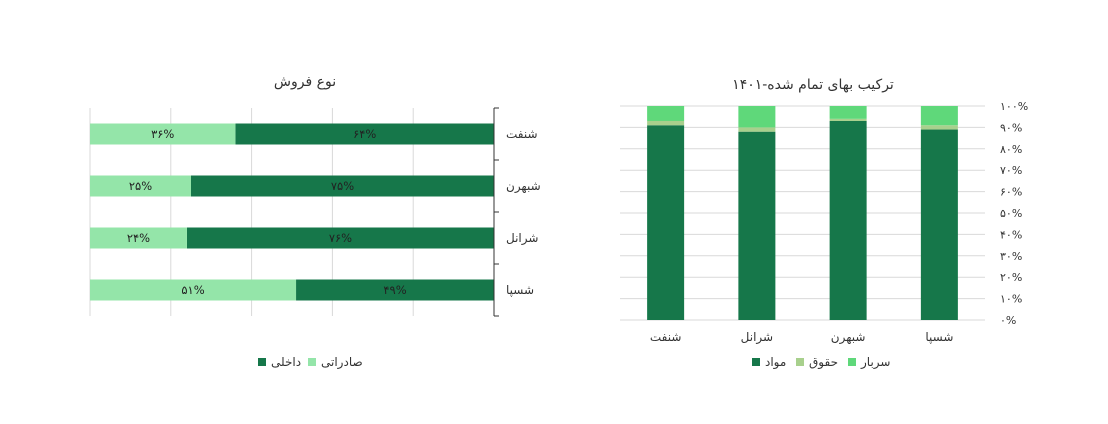  I want to click on legend-label-saderati: صادراتی, so click(342, 362).